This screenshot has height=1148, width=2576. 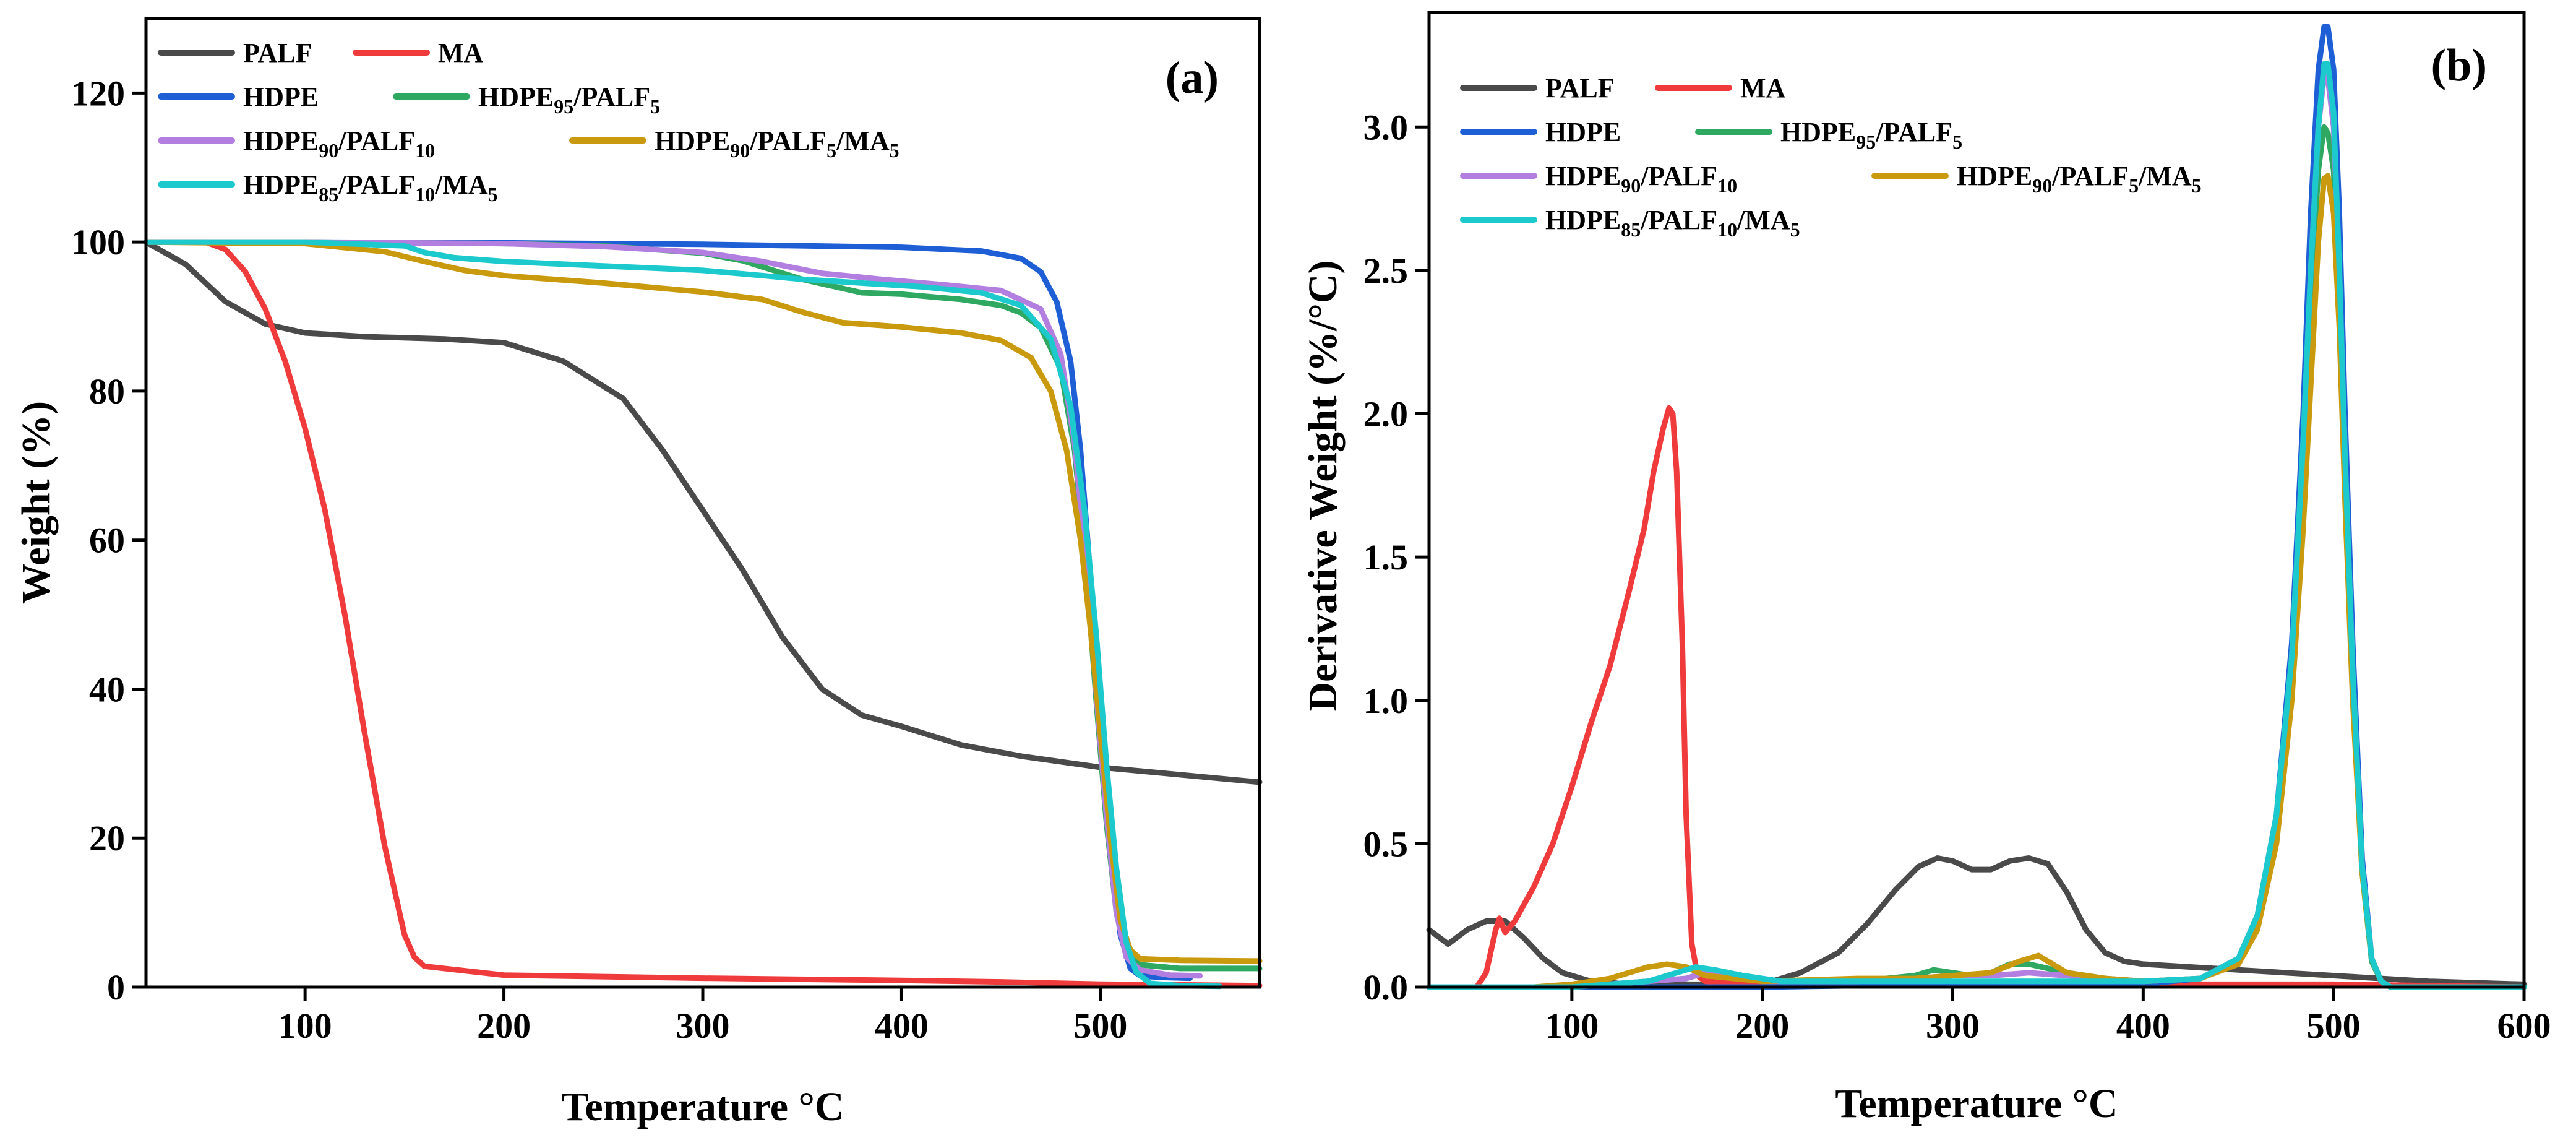 What do you see at coordinates (1386, 127) in the screenshot?
I see `y-tick-label: 3.0` at bounding box center [1386, 127].